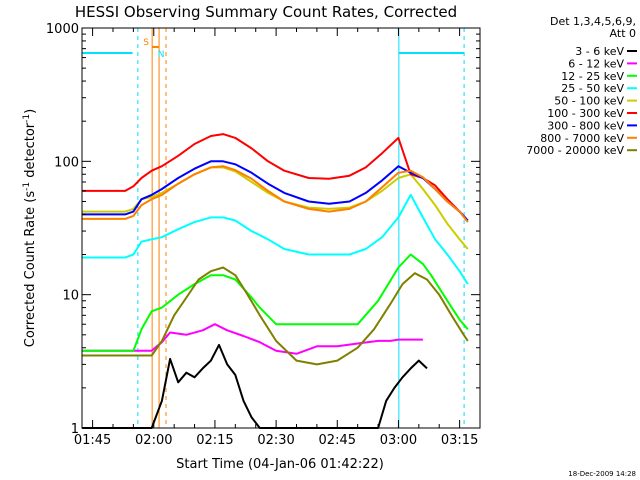 The height and width of the screenshot is (480, 640). What do you see at coordinates (592, 76) in the screenshot?
I see `legend-label-2: 12 - 25 keV` at bounding box center [592, 76].